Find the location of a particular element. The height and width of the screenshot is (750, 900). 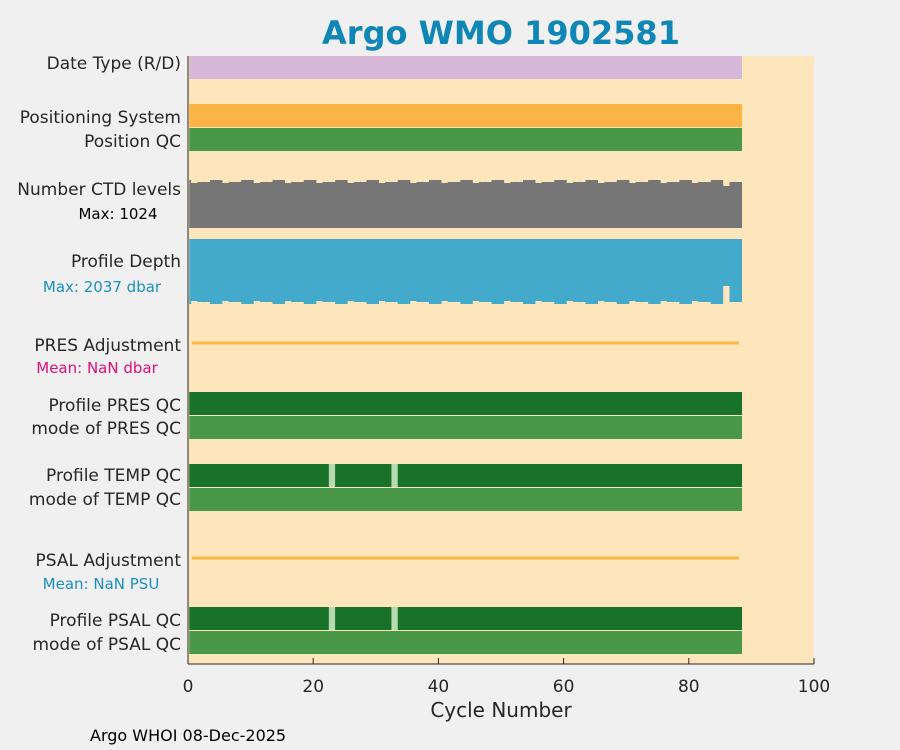

row-label-pres_mode: mode of PRES QC is located at coordinates (106, 429).